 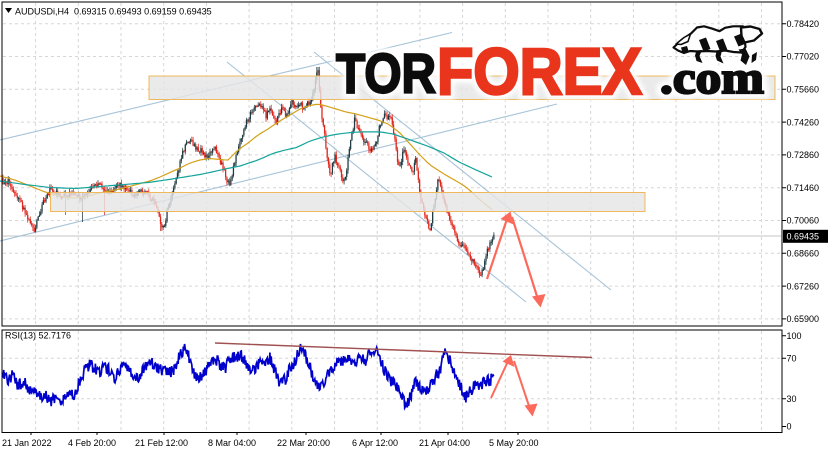 What do you see at coordinates (803, 286) in the screenshot?
I see `svg-text: 0.67260` at bounding box center [803, 286].